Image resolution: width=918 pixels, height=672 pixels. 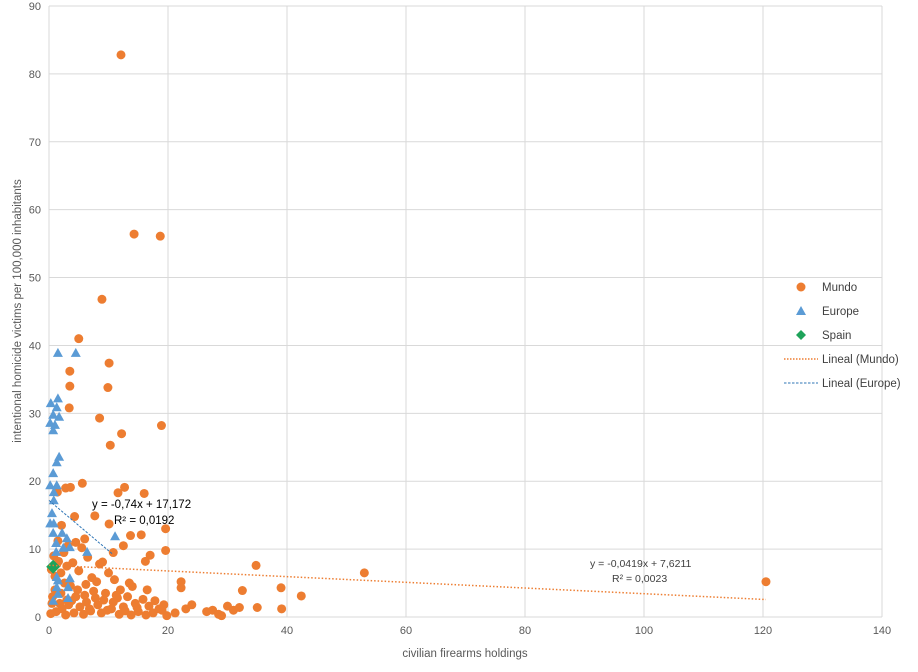 What do you see at coordinates (80, 527) in the screenshot?
I see `trendline-europe` at bounding box center [80, 527].